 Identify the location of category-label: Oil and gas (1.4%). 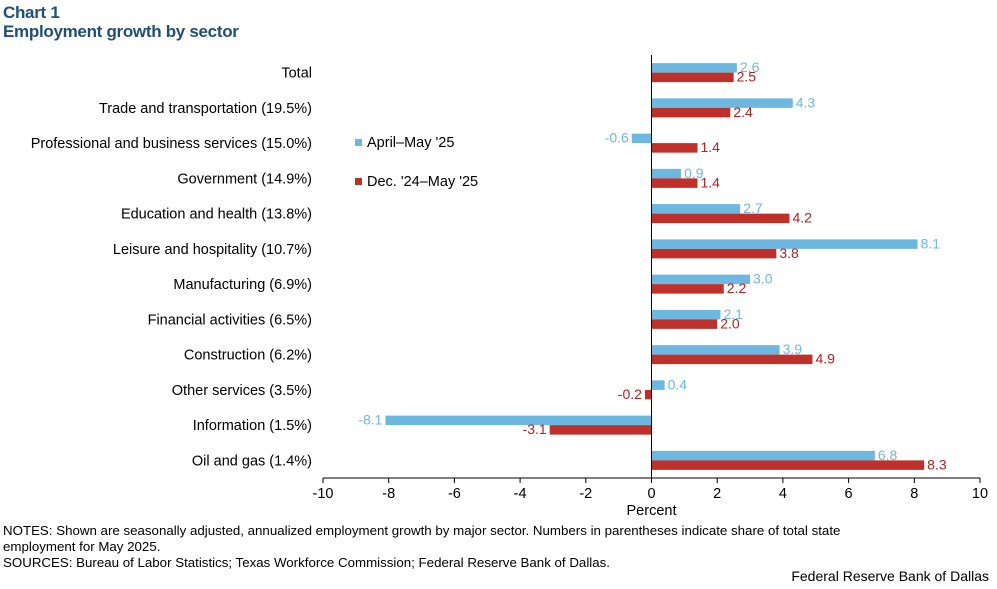
(252, 461).